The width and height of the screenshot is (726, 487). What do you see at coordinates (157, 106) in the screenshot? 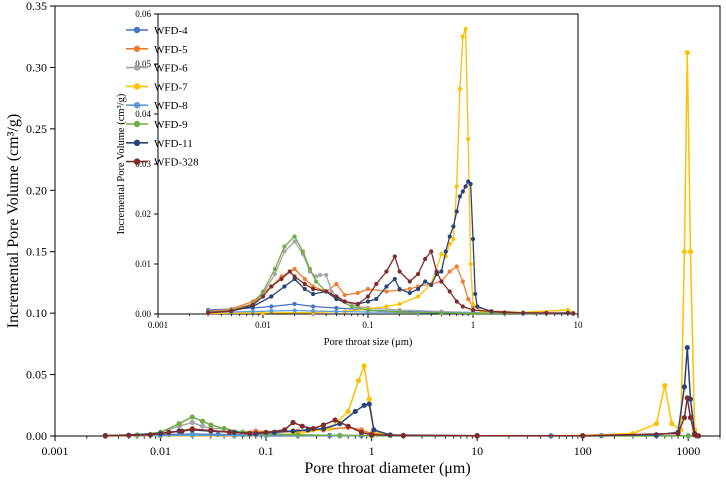
I see `inset-legend-item-wfd-8: WFD-8` at bounding box center [157, 106].